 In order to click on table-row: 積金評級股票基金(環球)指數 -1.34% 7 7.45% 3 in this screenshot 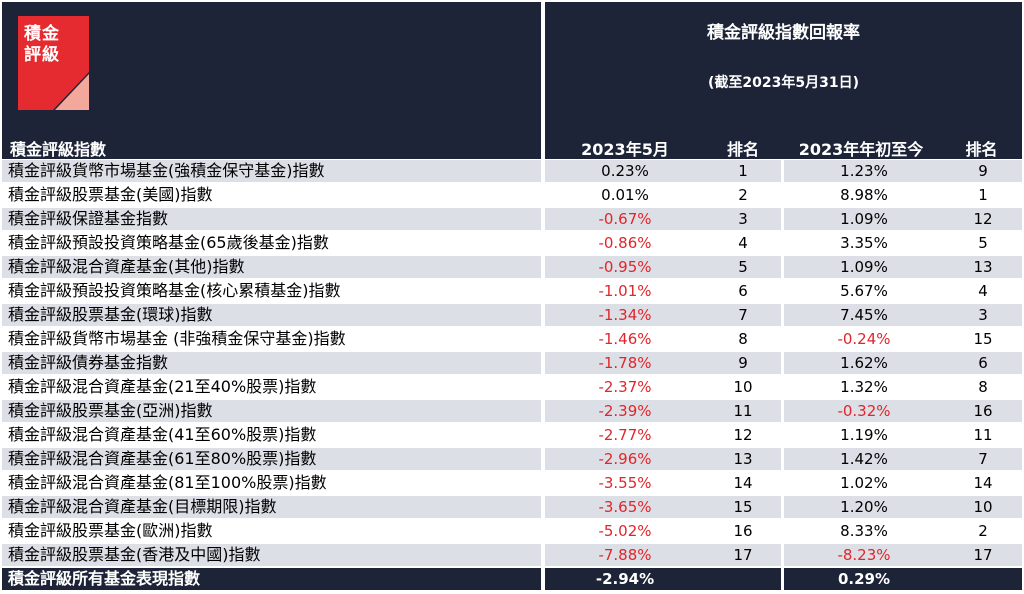, I will do `click(512, 316)`.